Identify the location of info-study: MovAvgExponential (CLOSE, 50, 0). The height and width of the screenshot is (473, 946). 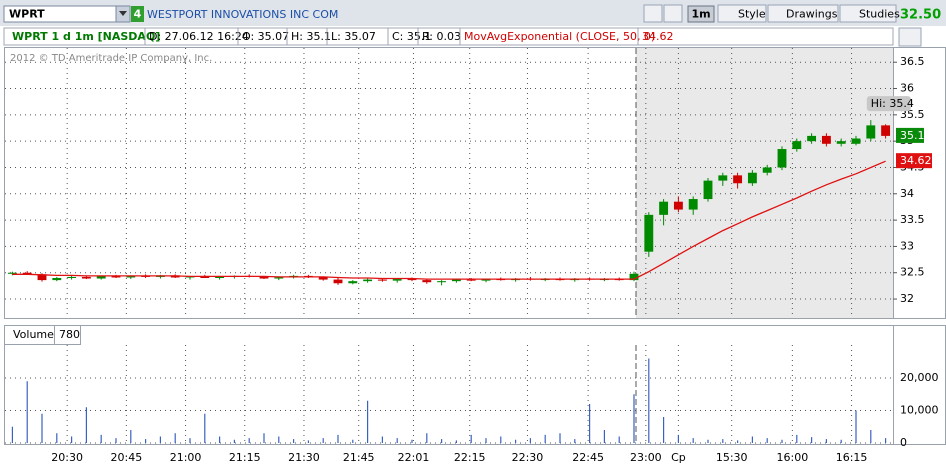
(559, 36).